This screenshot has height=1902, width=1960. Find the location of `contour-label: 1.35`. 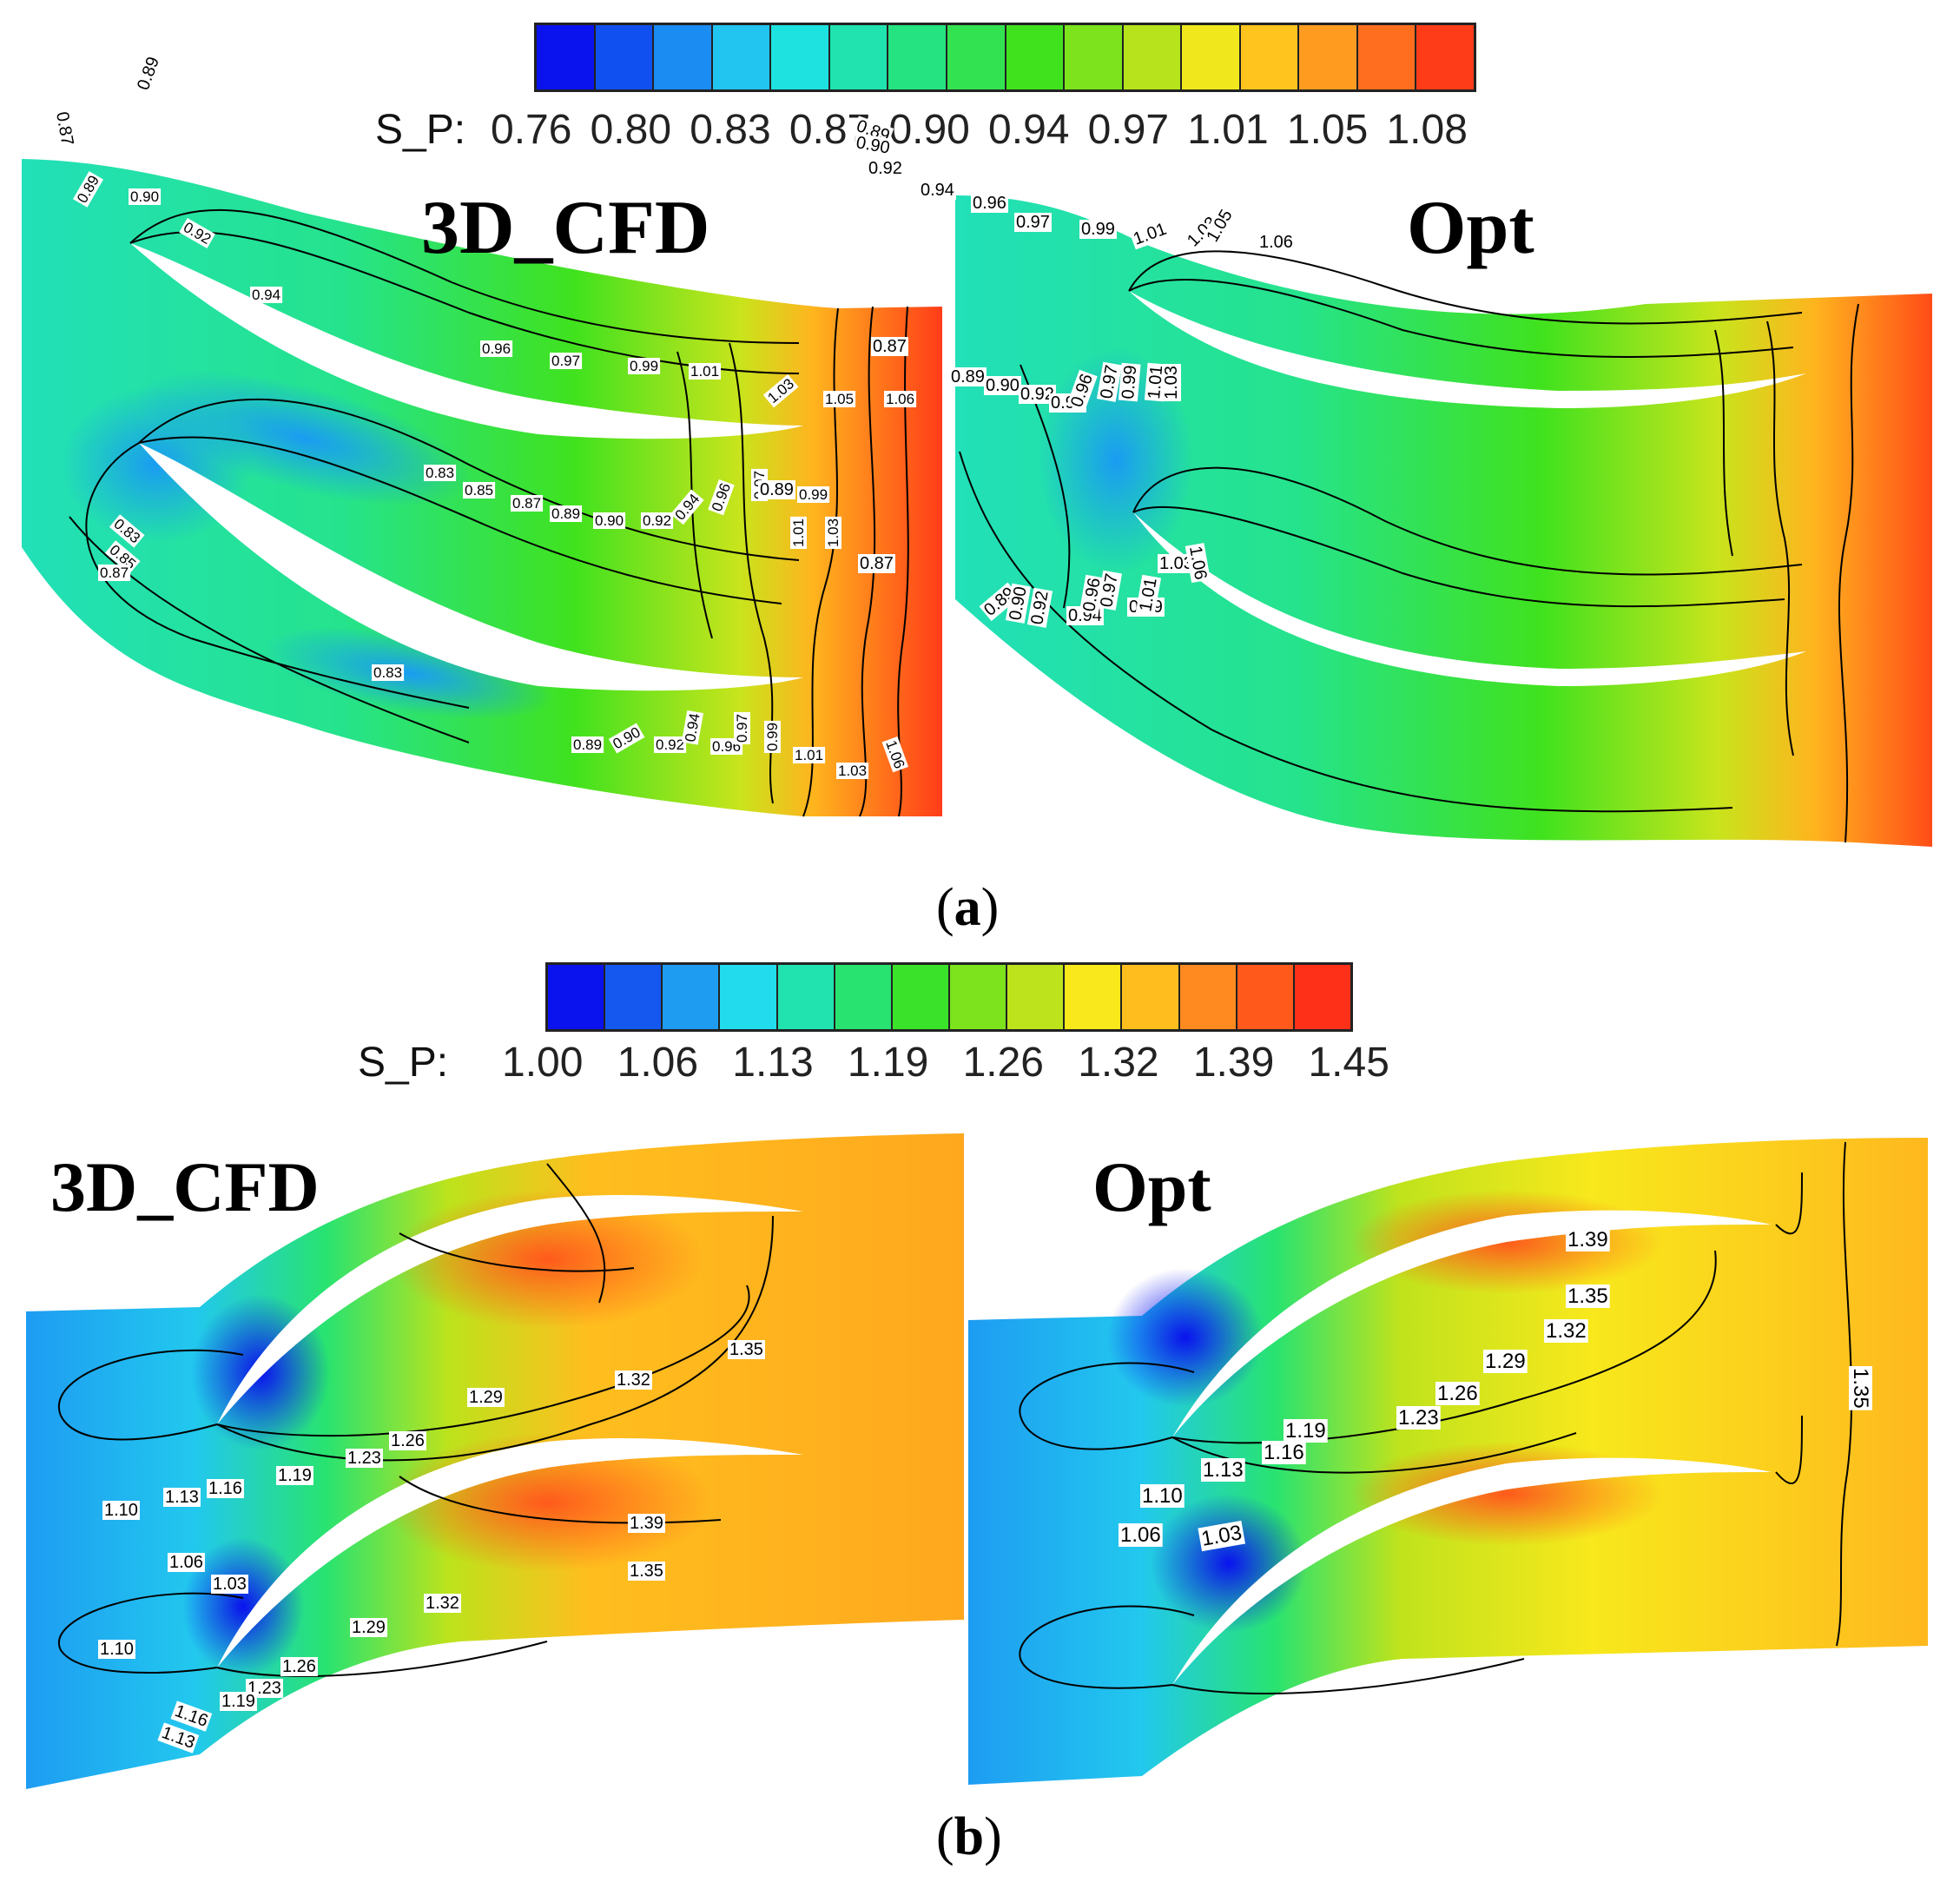

contour-label: 1.35 is located at coordinates (1587, 1296).